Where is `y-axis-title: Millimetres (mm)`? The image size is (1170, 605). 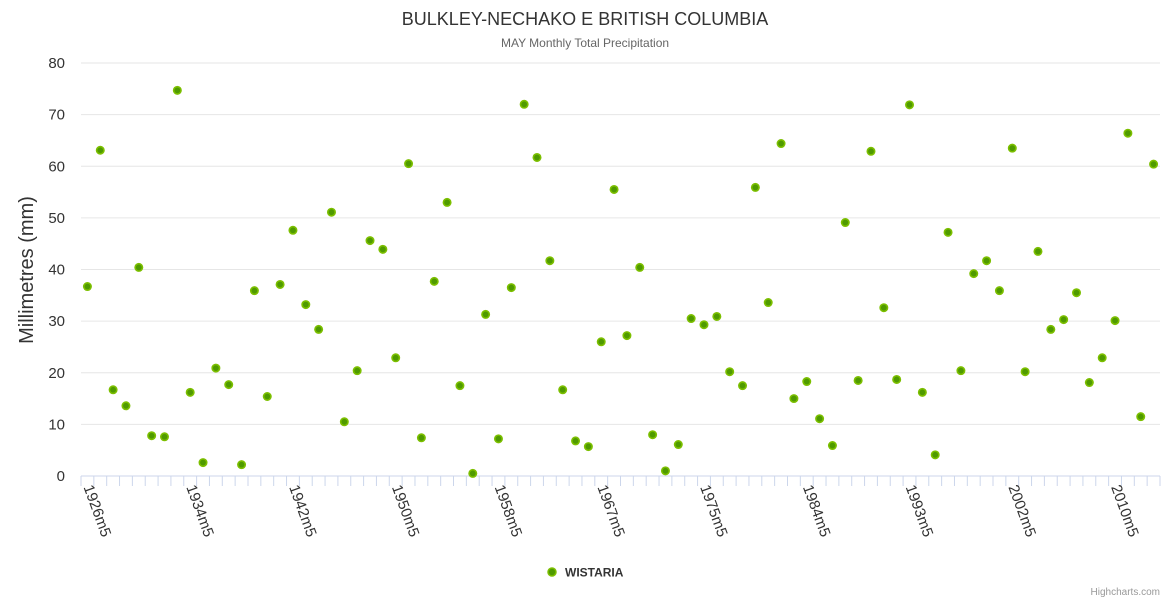
y-axis-title: Millimetres (mm) is located at coordinates (27, 270).